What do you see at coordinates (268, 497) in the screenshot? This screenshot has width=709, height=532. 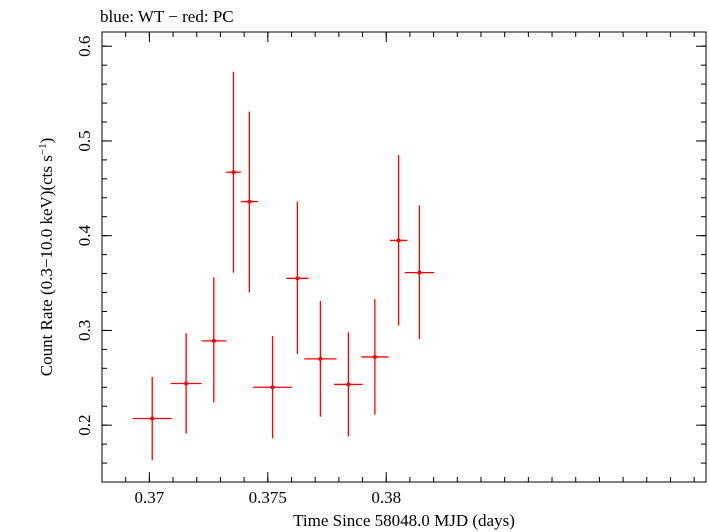 I see `x-tick-label: 0.375` at bounding box center [268, 497].